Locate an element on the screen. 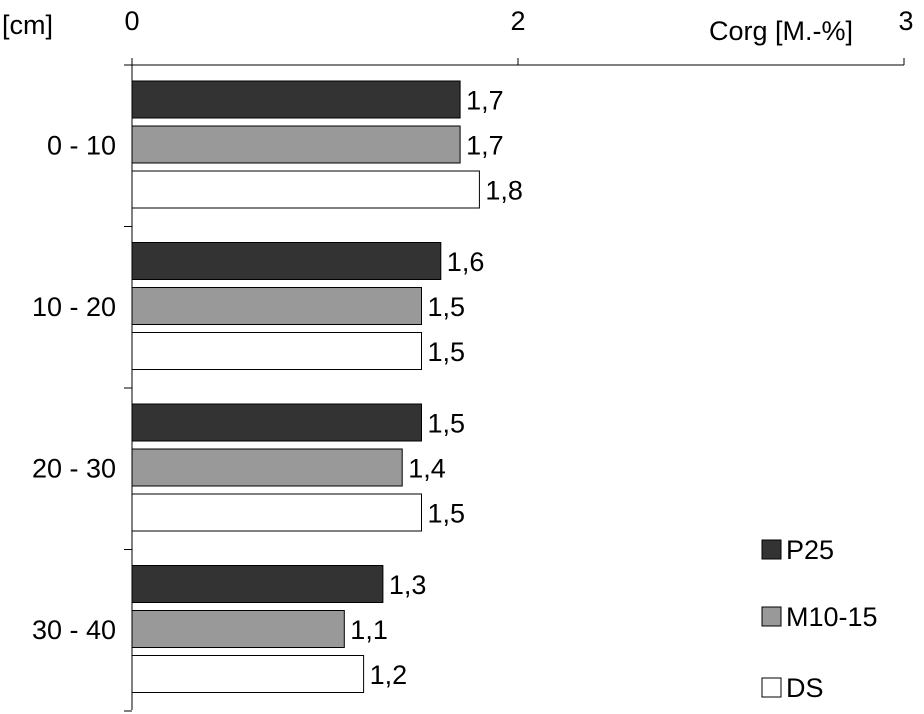 This screenshot has width=924, height=714. y-axis: 0 - 10 10 - 20 20 - 30 30 - 40 is located at coordinates (82, 388).